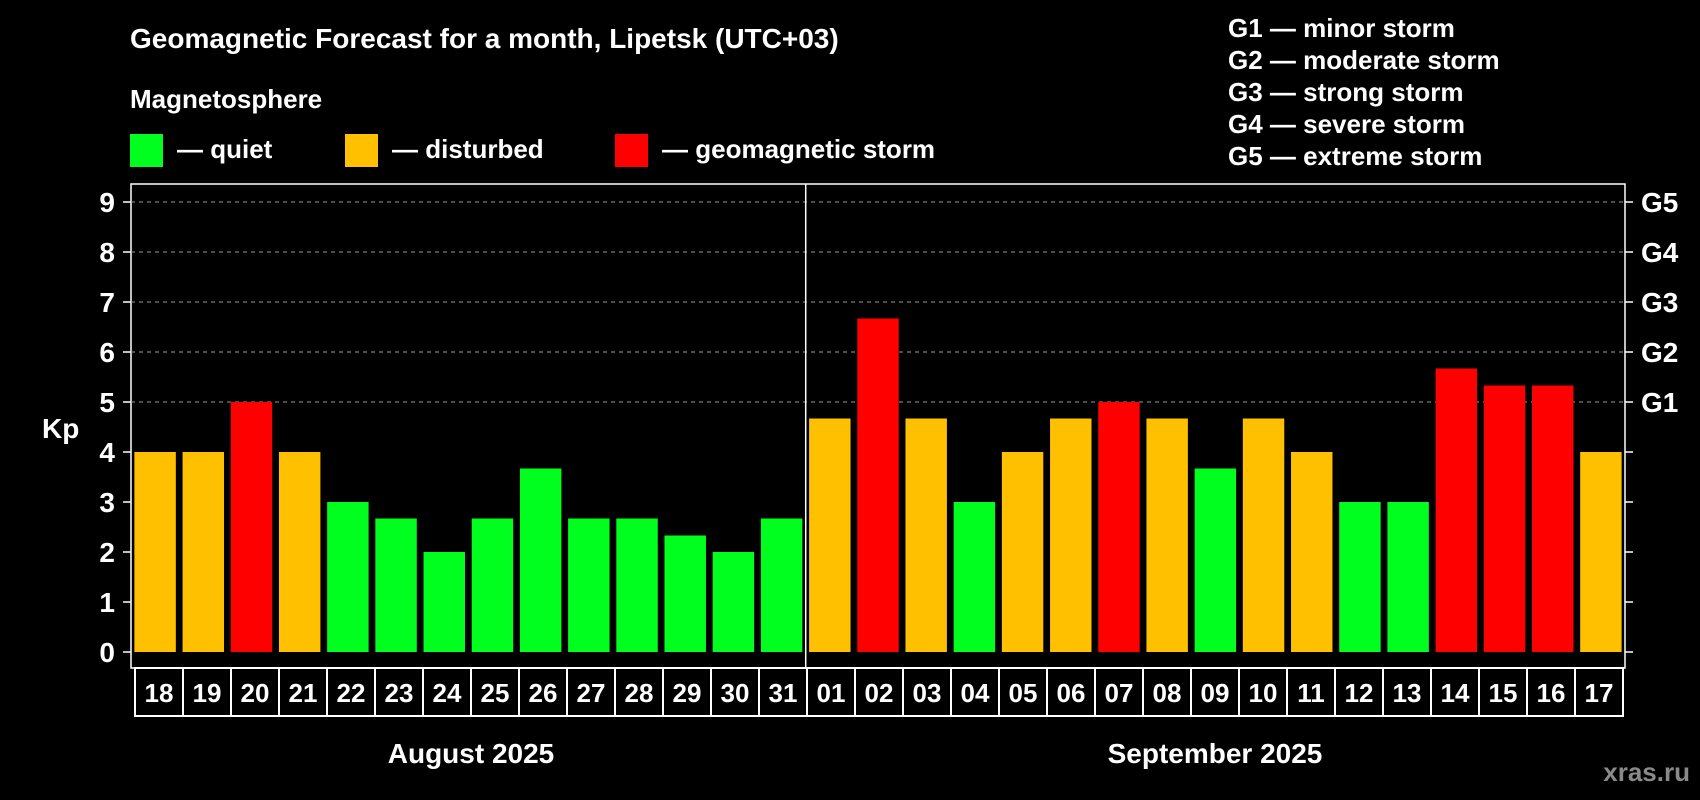 Image resolution: width=1700 pixels, height=800 pixels. I want to click on x-tick-label: 06, so click(1071, 693).